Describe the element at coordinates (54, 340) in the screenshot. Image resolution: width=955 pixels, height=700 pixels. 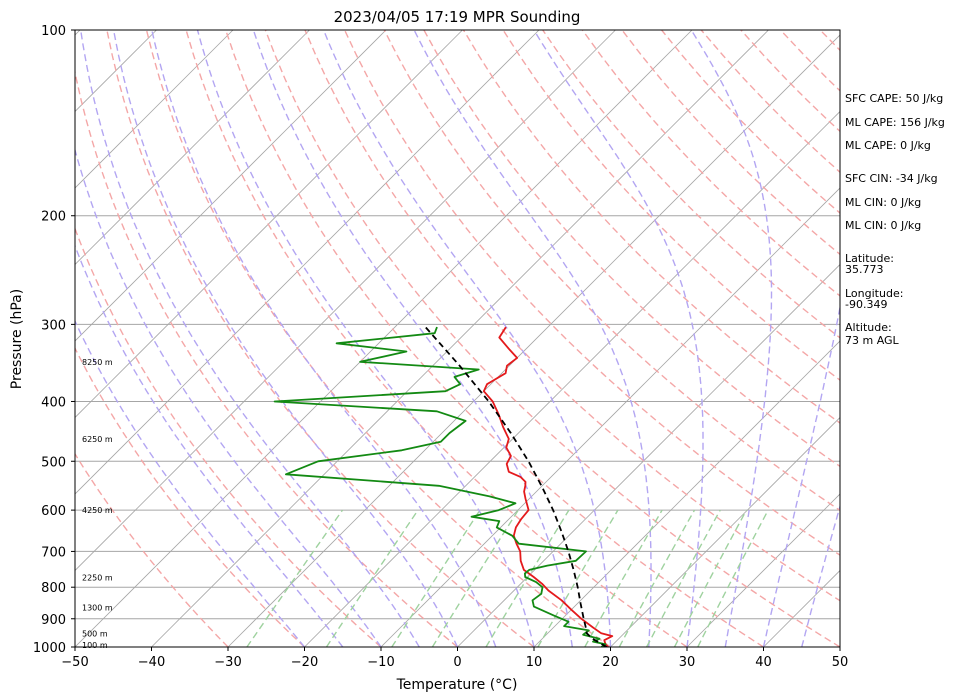
I see `y-axis-ticks: 1000 900 800 700 600 500 400 300 200 100` at that location.